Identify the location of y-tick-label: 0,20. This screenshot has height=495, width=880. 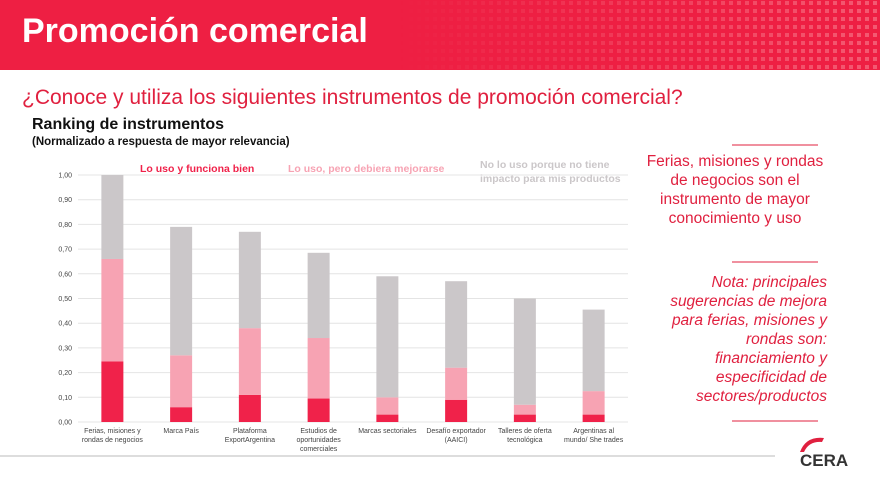
(65, 373).